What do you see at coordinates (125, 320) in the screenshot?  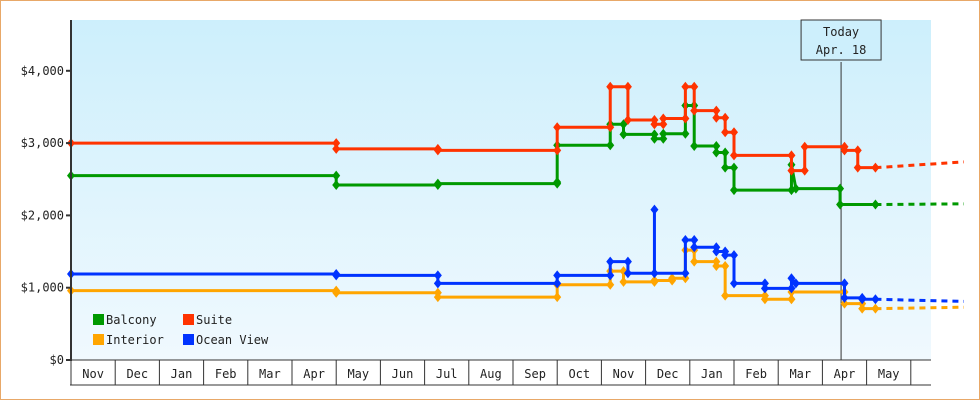 I see `legend-item-balcony: Balcony` at bounding box center [125, 320].